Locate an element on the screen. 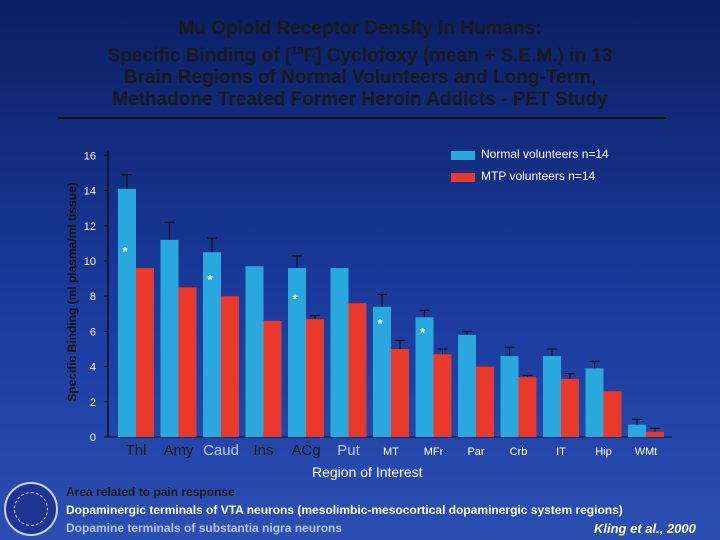 This screenshot has width=720, height=540. x-tick-label-ACg: ACg is located at coordinates (305, 450).